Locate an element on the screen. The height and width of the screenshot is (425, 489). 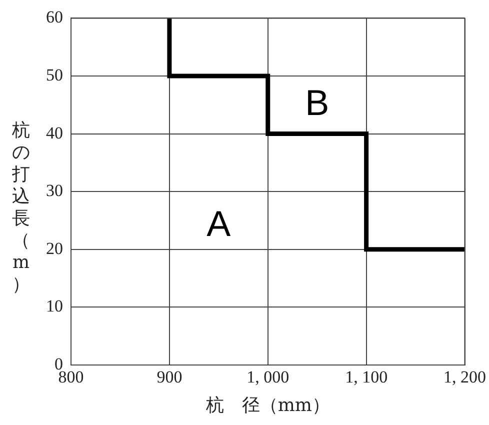
y-axis-title: 杭の打込長（m） is located at coordinates (21, 208).